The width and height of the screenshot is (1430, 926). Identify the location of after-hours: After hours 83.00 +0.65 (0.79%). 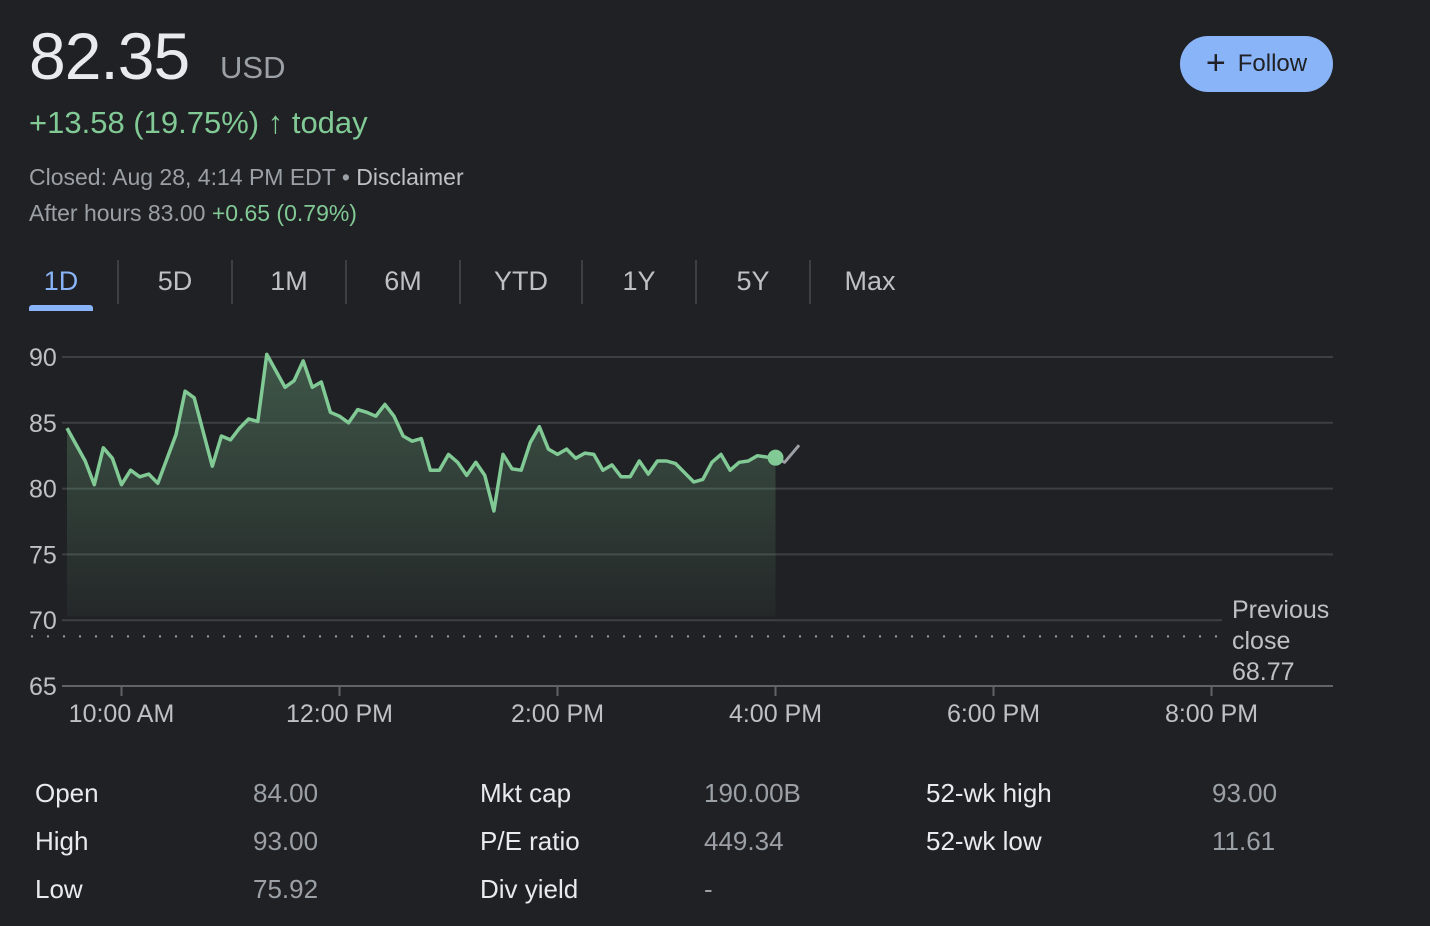
(193, 213).